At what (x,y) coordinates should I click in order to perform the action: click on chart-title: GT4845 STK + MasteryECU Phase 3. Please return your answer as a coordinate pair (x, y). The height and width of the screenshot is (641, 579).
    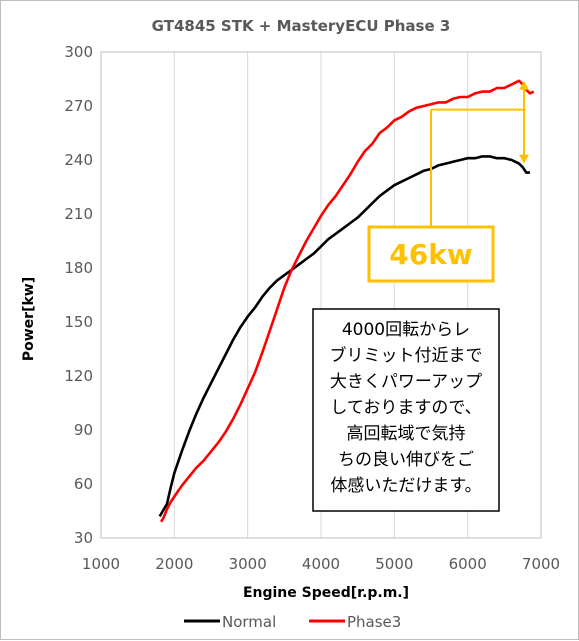
    Looking at the image, I should click on (301, 26).